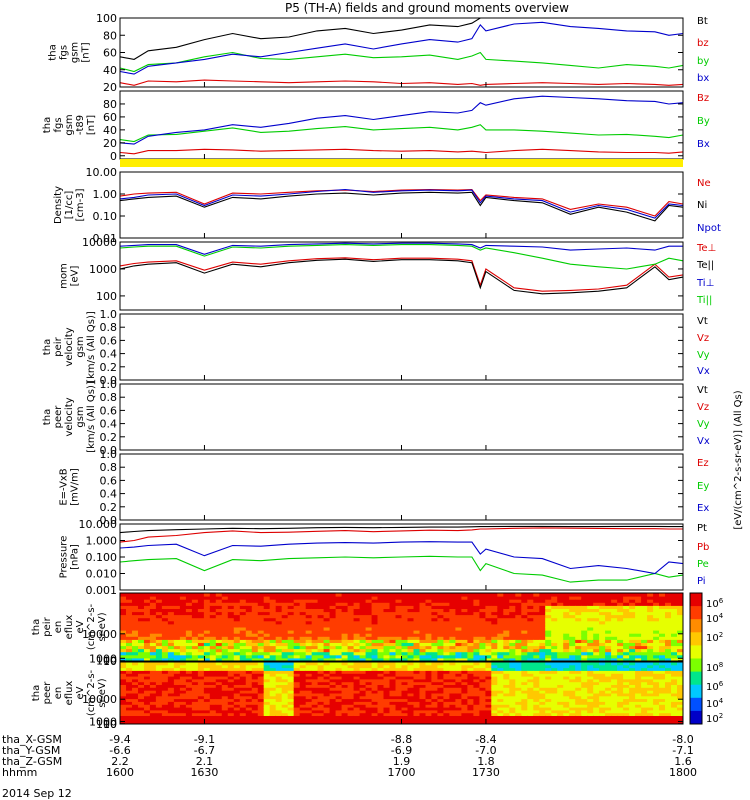 The height and width of the screenshot is (800, 750). I want to click on y-axis-label: gsm, so click(80, 346).